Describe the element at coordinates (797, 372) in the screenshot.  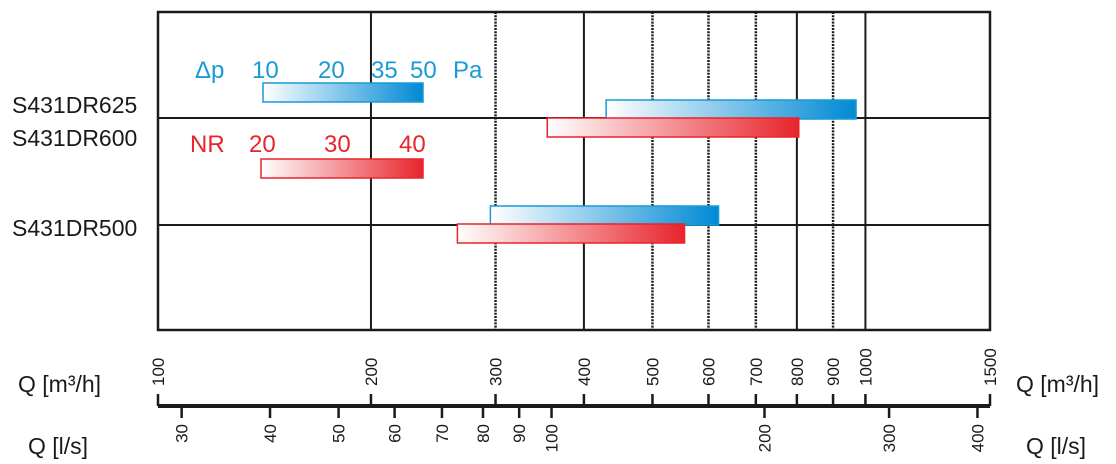
I see `axis-m3h-tick-label: 800` at that location.